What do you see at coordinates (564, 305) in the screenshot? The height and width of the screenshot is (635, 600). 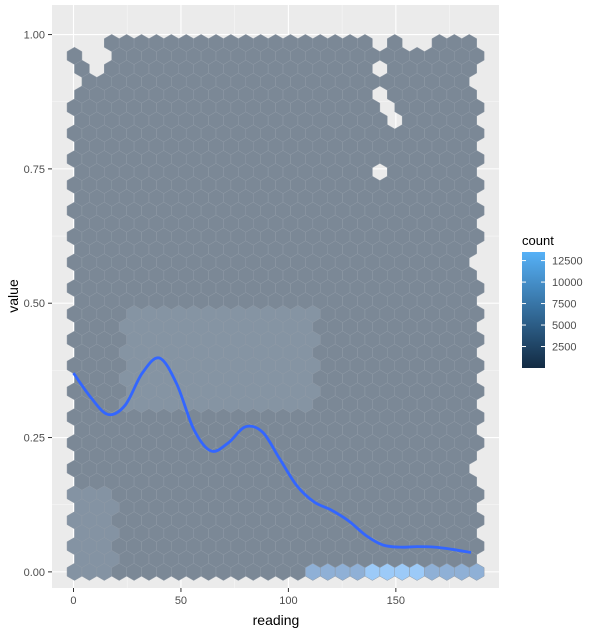 I see `legend-tick-label: 7500` at bounding box center [564, 305].